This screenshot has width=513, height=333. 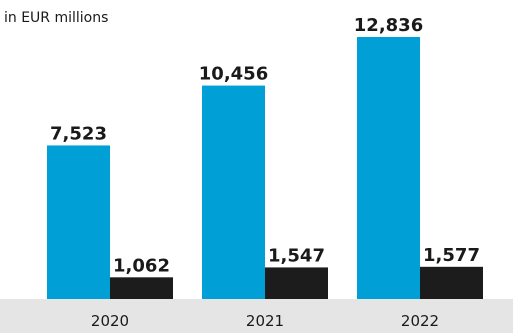 I want to click on x-axis-band, so click(x=256, y=316).